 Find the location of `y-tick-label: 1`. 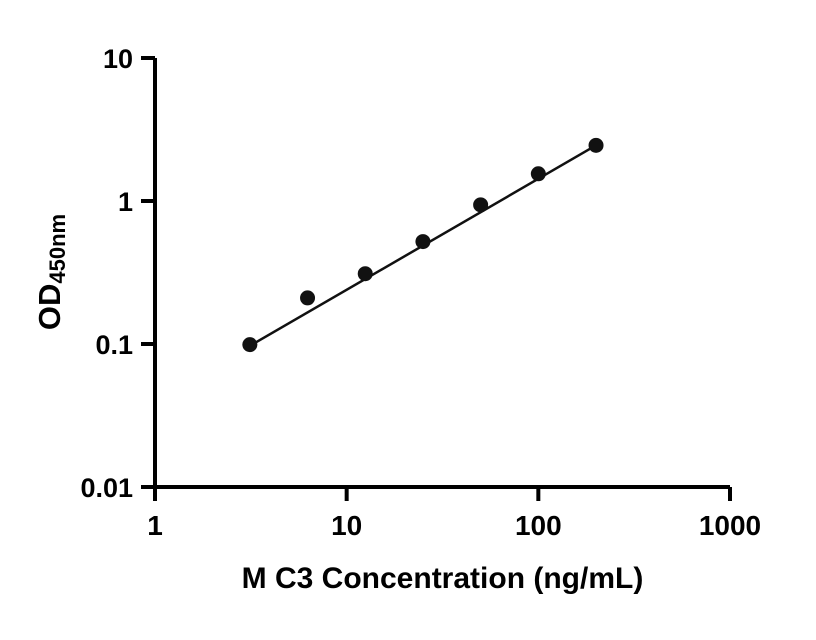

y-tick-label: 1 is located at coordinates (125, 202).